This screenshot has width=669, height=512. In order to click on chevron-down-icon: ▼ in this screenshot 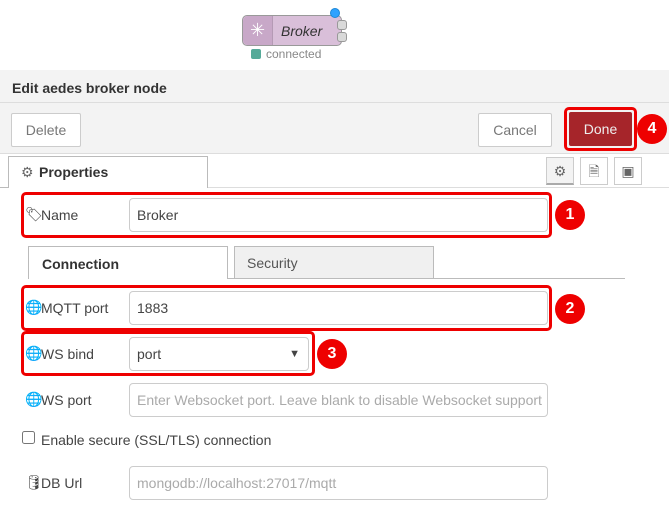, I will do `click(294, 354)`.